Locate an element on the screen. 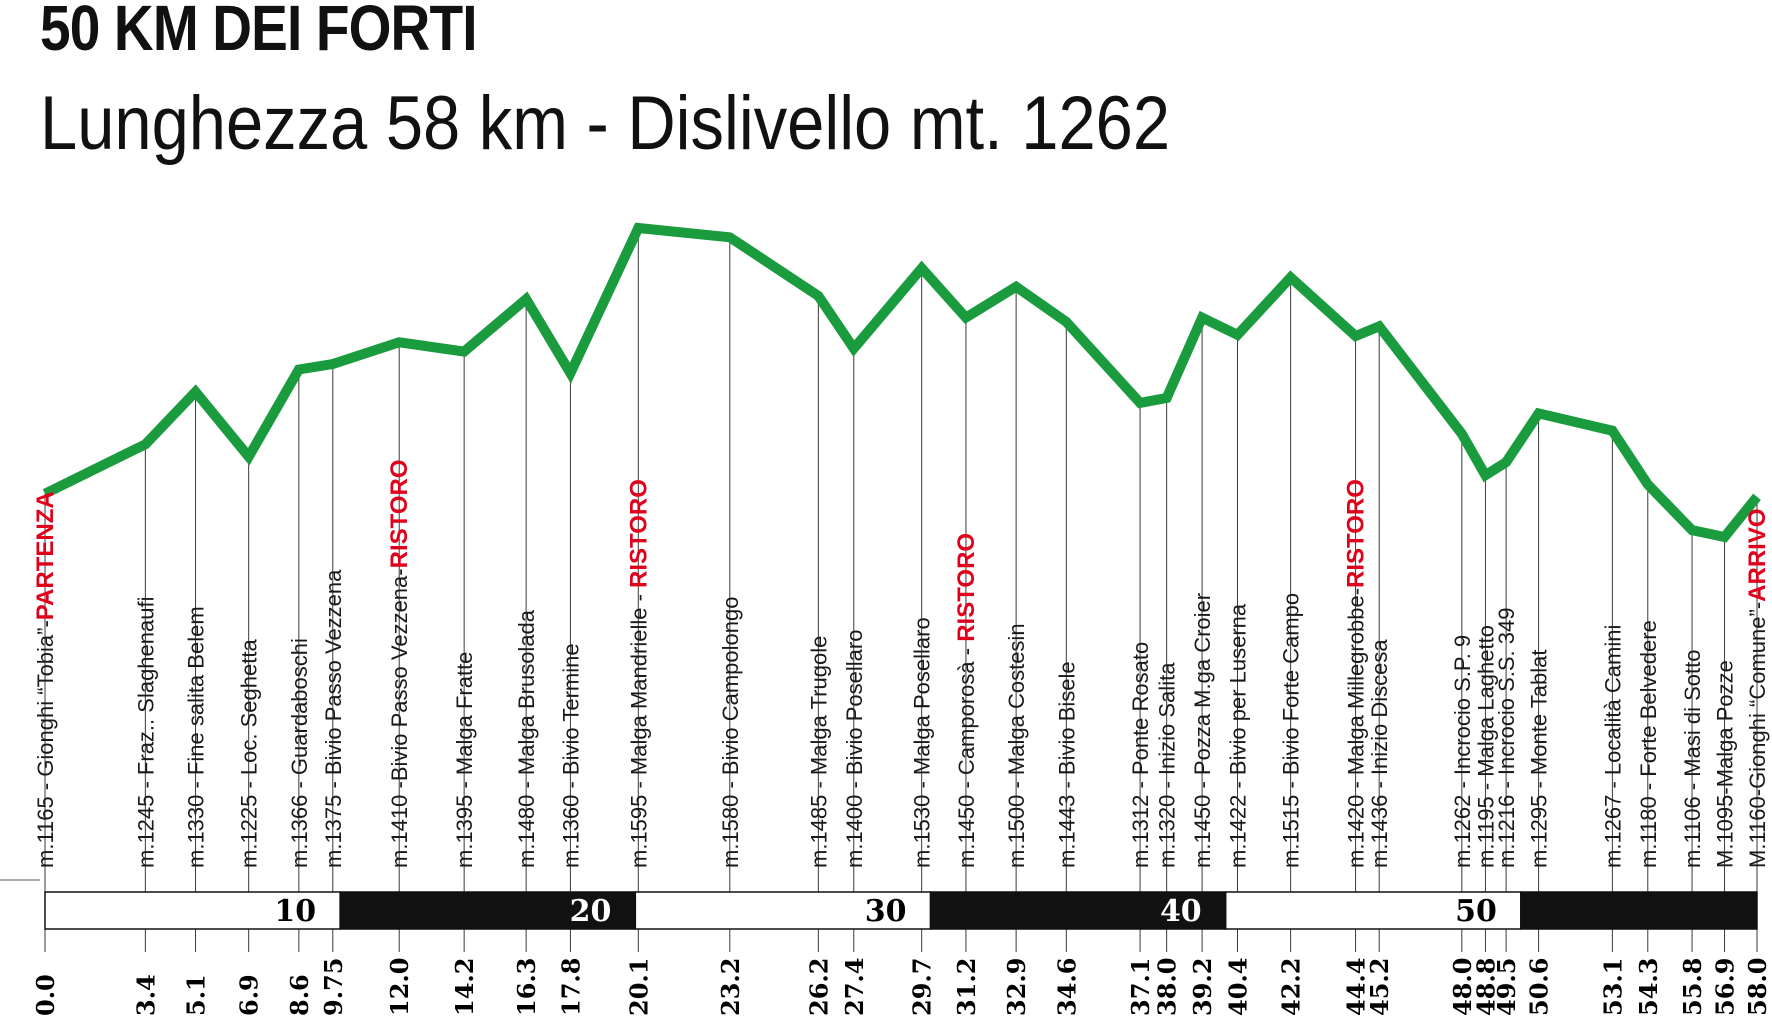 The height and width of the screenshot is (1035, 1772). km-bar-label: 30 is located at coordinates (886, 911).